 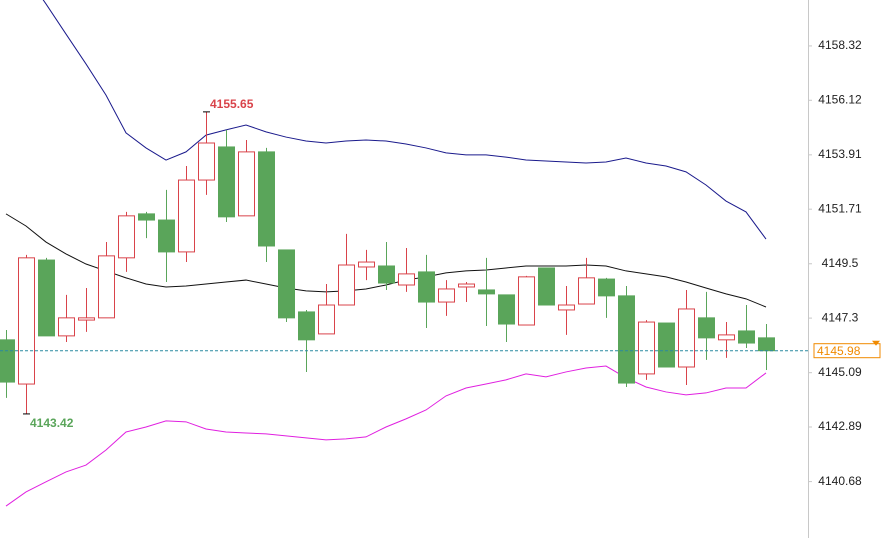 I want to click on last-price-box, so click(x=847, y=351).